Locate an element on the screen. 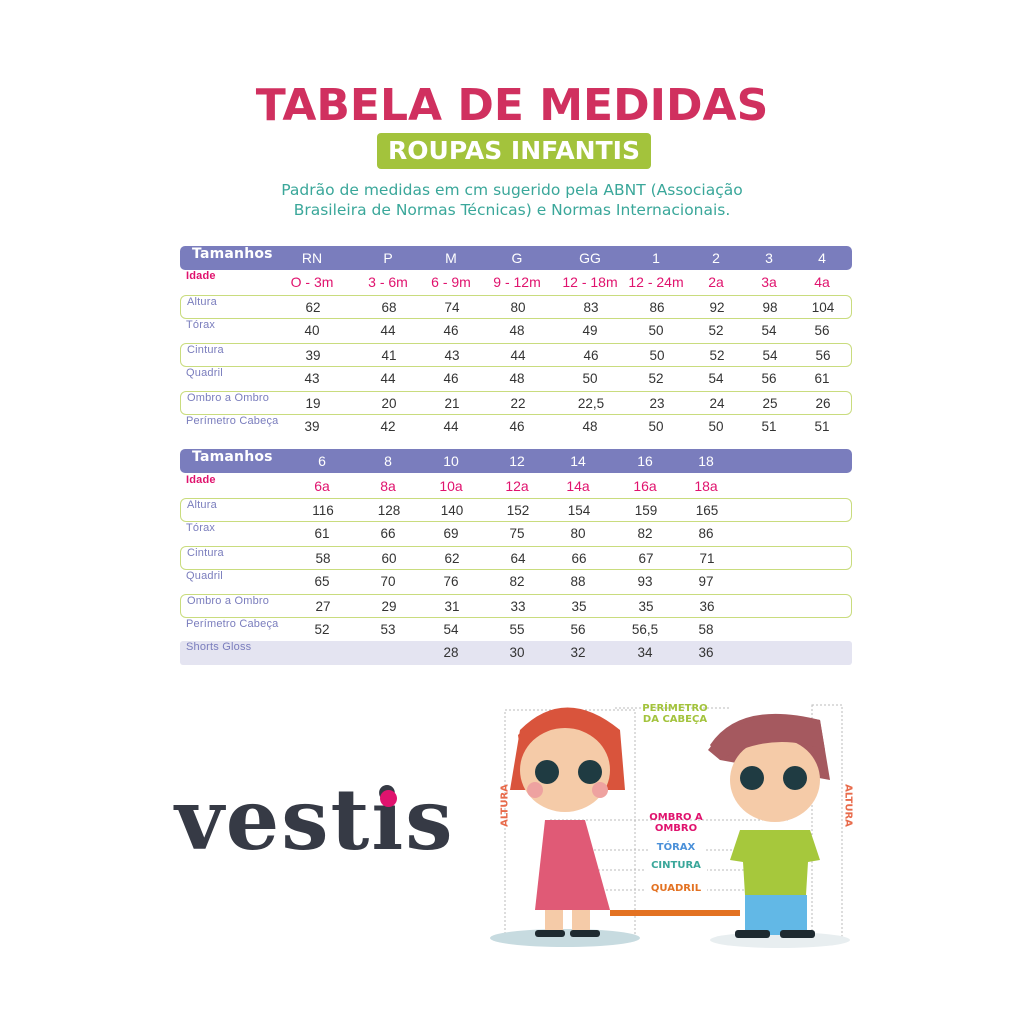 This screenshot has height=1024, width=1024. table-cell: 26 is located at coordinates (823, 403).